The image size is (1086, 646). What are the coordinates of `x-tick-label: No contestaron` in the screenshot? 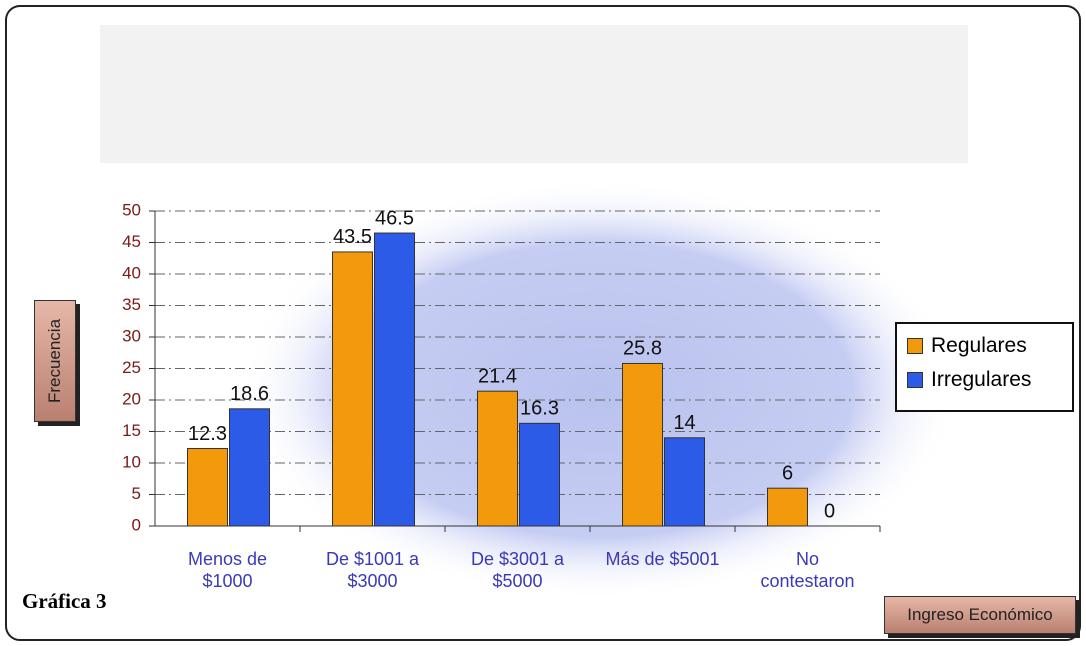 It's located at (807, 570).